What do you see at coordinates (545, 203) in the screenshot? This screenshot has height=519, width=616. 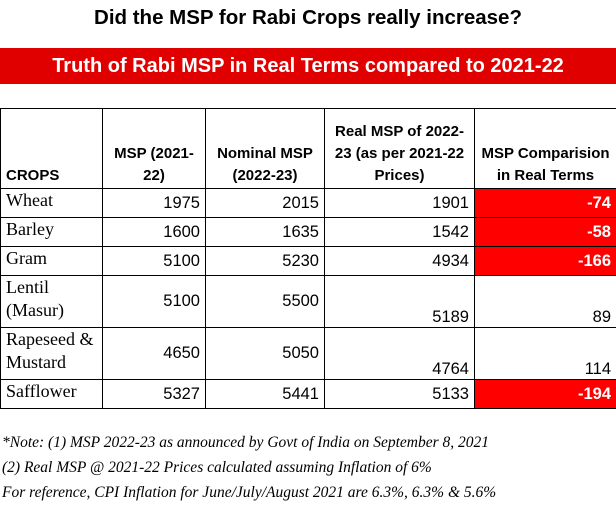 I see `diff-cell: -74` at bounding box center [545, 203].